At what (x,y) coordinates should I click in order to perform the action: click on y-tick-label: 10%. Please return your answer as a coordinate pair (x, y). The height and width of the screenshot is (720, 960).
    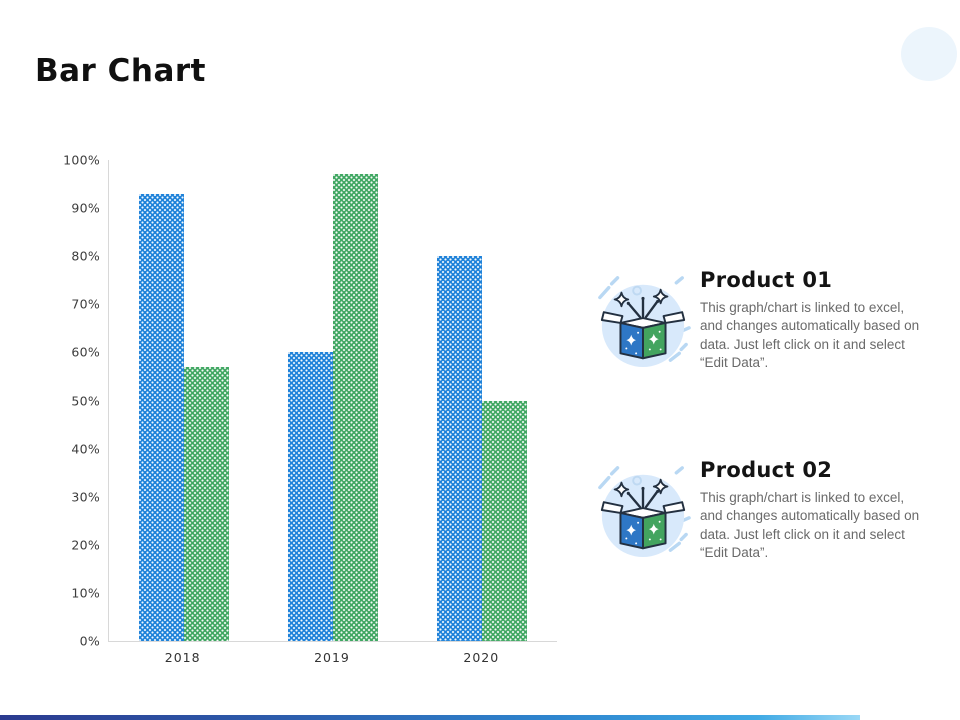
    Looking at the image, I should click on (85, 593).